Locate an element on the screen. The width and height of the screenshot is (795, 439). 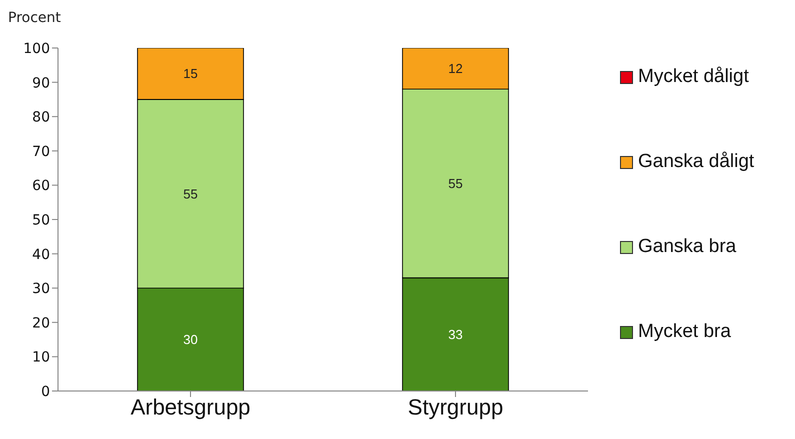
data-label: 15 is located at coordinates (190, 74).